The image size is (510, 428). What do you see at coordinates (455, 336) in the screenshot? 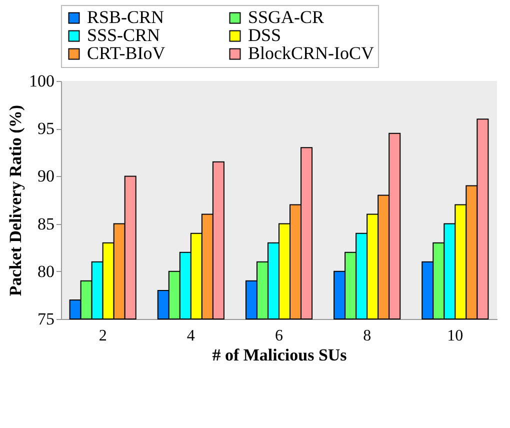
I see `x-tick-label: 10` at bounding box center [455, 336].